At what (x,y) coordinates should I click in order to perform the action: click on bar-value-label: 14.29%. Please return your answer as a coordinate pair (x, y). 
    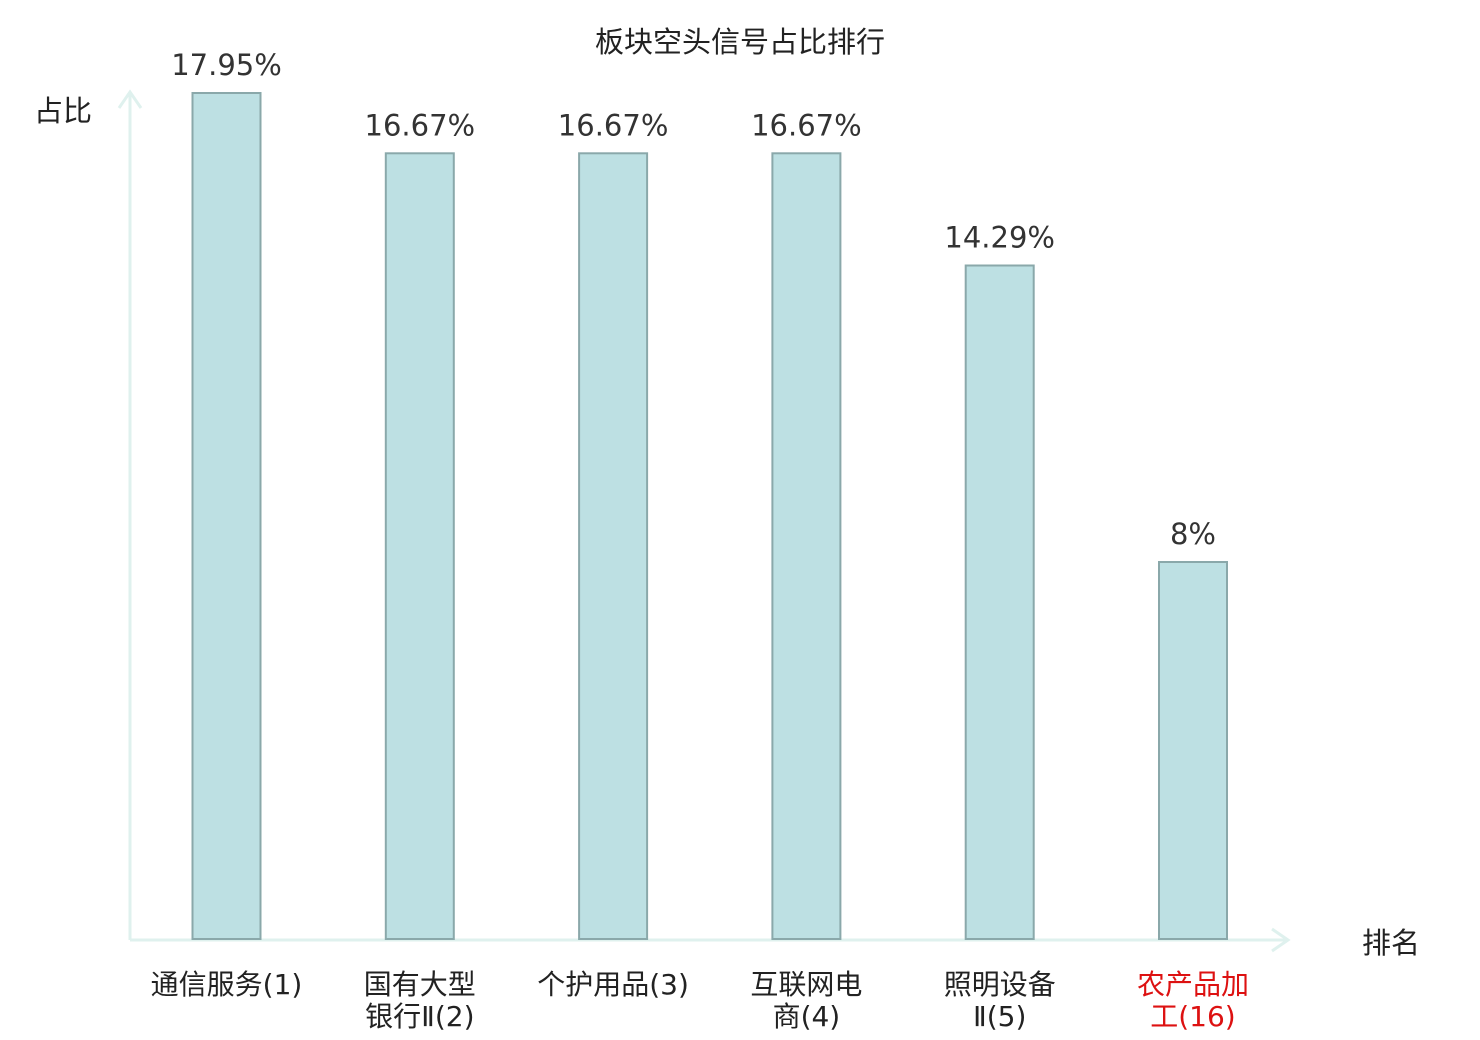
    Looking at the image, I should click on (999, 238).